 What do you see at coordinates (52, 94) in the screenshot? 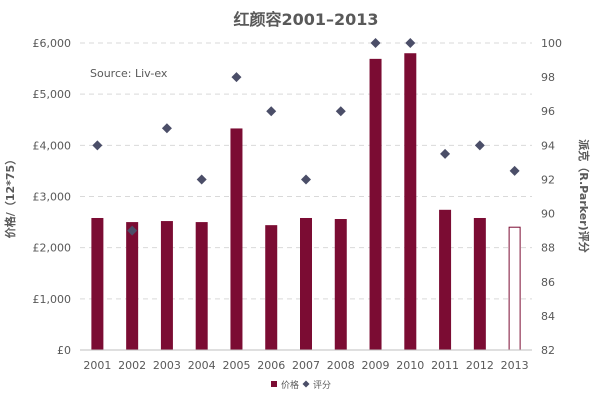
I see `y-tick-label-left: £5,000` at bounding box center [52, 94].